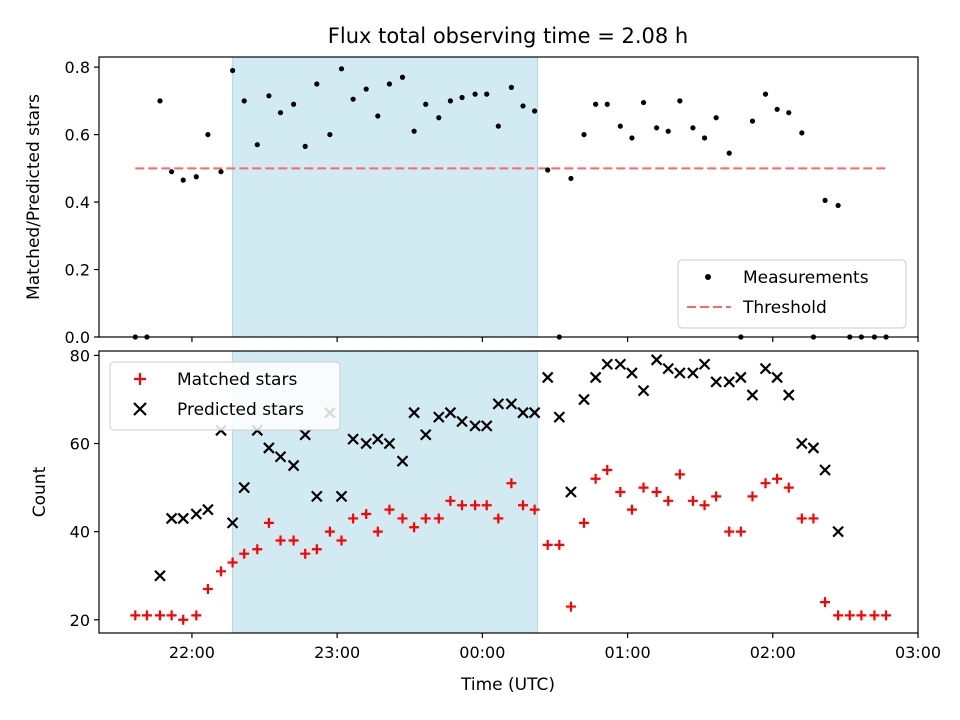 The height and width of the screenshot is (720, 960). What do you see at coordinates (482, 652) in the screenshot?
I see `x-tick-label: 00:00` at bounding box center [482, 652].